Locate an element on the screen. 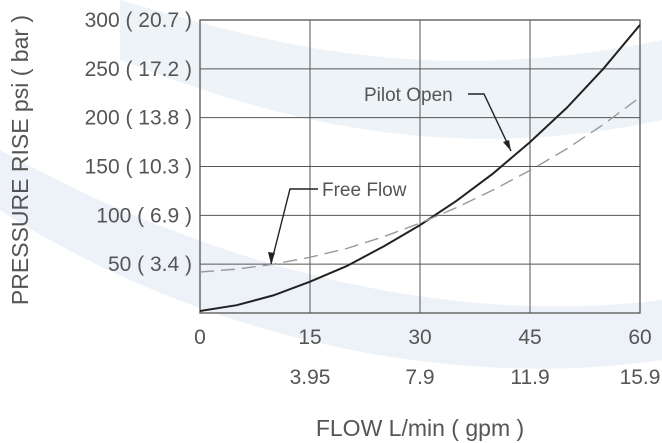 This screenshot has width=662, height=443. x-tick-label: 15 is located at coordinates (309, 337).